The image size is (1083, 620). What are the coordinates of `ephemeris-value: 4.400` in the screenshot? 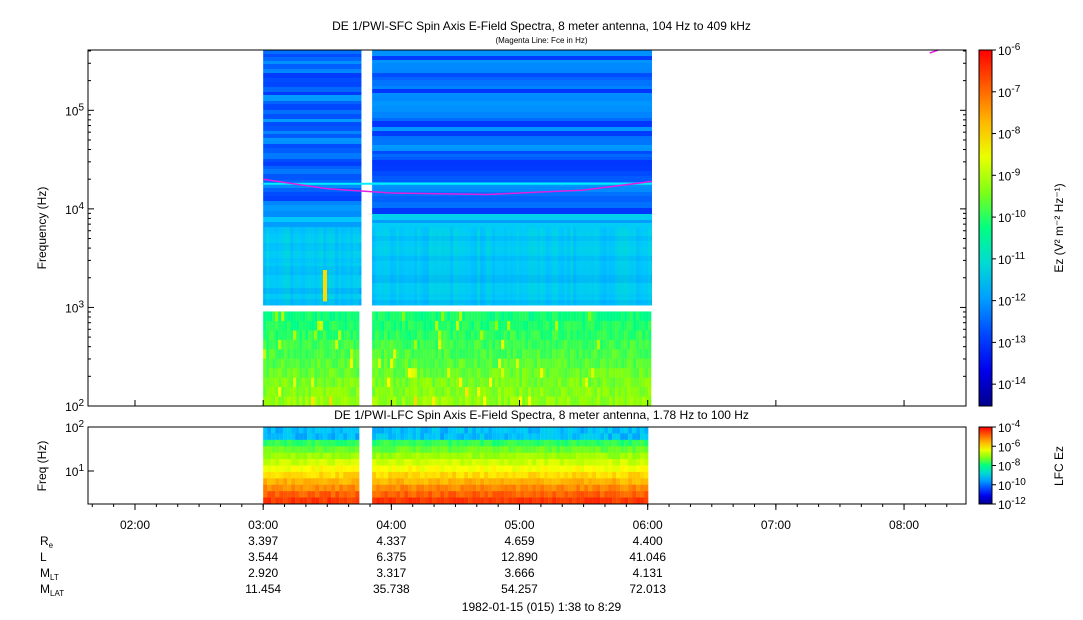 It's located at (648, 541).